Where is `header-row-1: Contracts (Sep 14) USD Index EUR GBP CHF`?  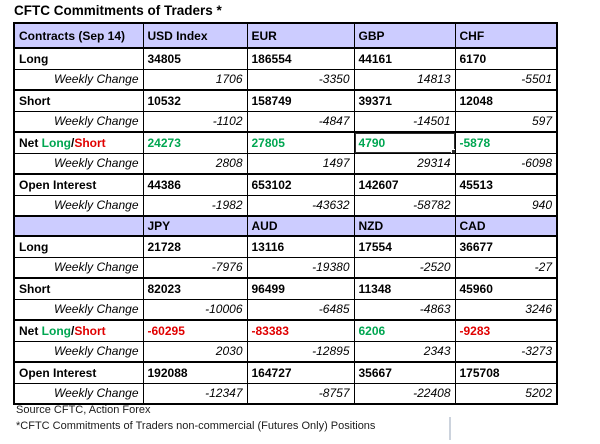
header-row-1: Contracts (Sep 14) USD Index EUR GBP CHF is located at coordinates (285, 35).